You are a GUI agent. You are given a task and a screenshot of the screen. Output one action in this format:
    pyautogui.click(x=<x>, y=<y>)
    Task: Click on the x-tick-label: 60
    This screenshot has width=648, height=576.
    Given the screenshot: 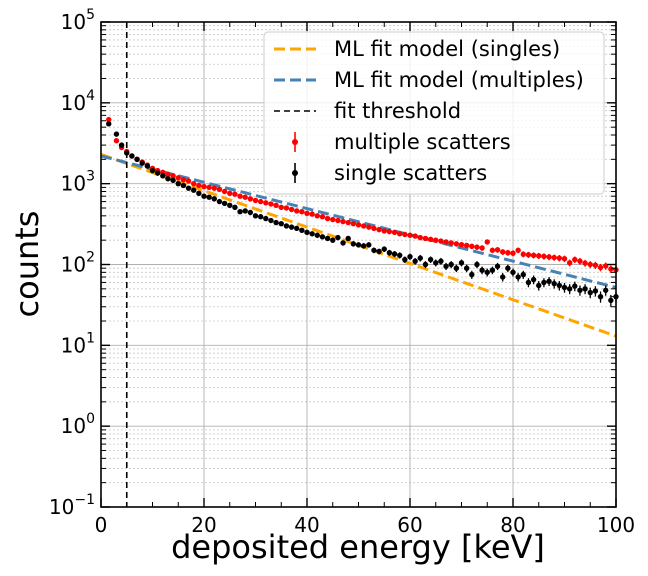 What is the action you would take?
    pyautogui.click(x=409, y=525)
    